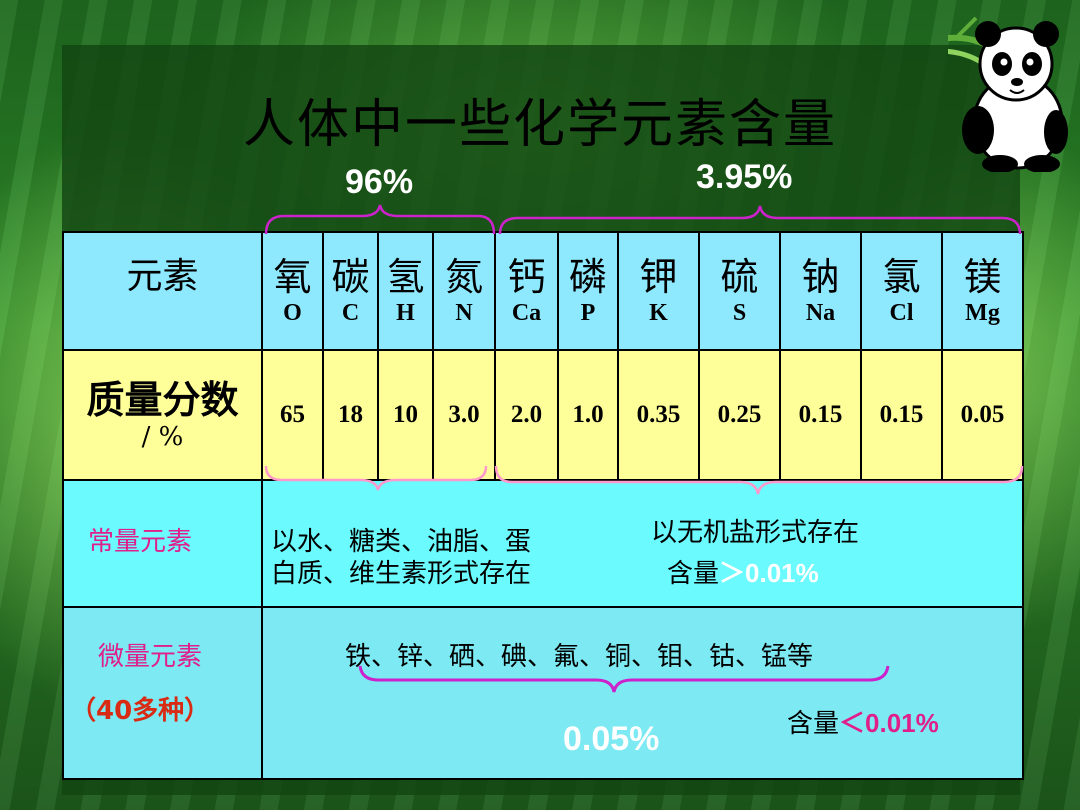 This screenshot has width=1080, height=810. I want to click on major-group-bottom-brace, so click(376, 478).